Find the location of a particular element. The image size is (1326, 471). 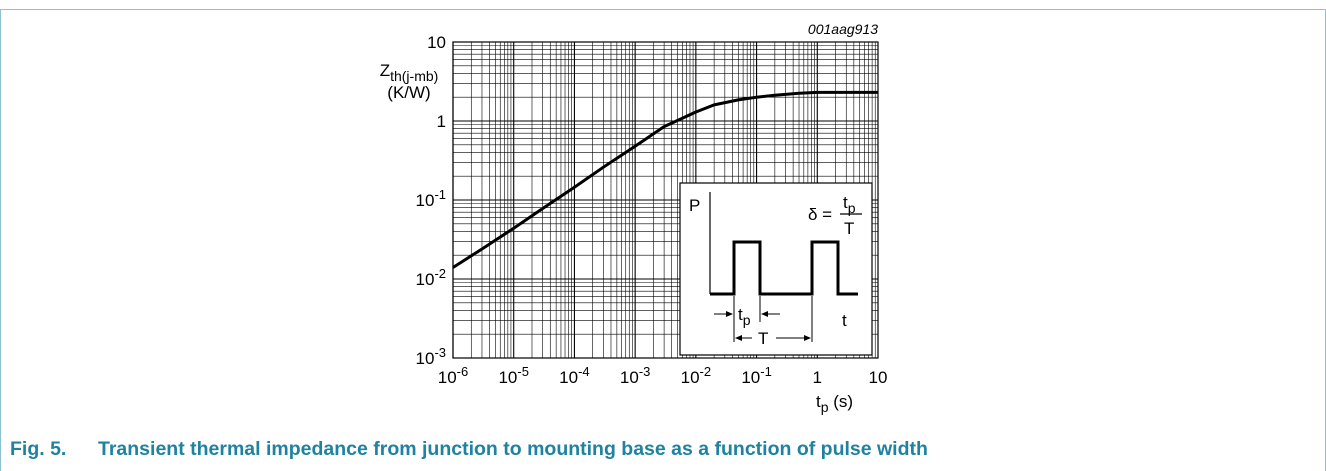

inset-pulse-train is located at coordinates (784, 268).